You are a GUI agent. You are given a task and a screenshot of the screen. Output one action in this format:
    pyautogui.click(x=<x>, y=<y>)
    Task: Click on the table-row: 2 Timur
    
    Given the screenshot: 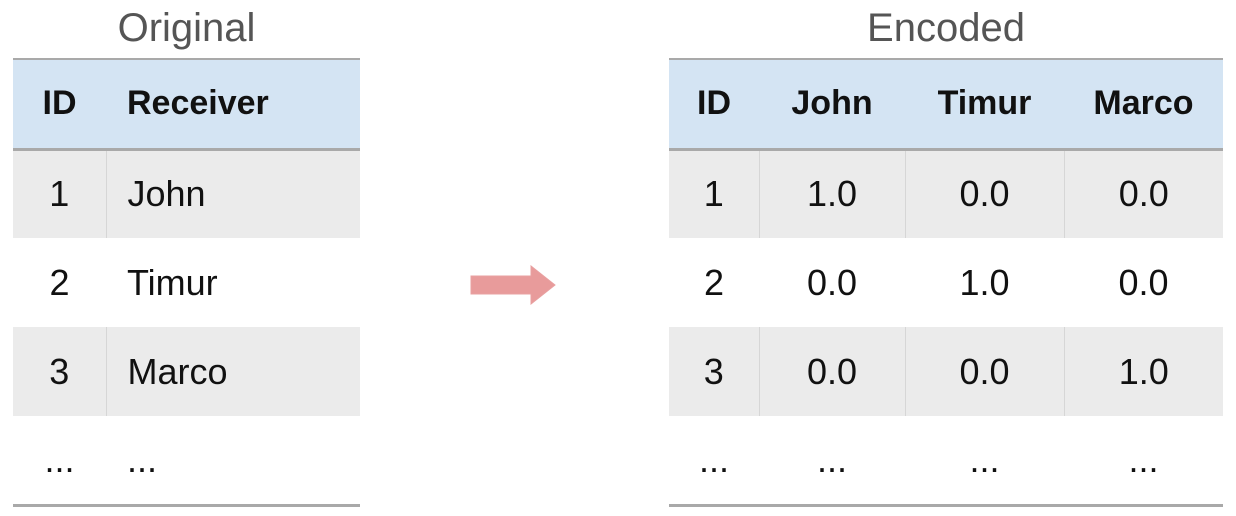 What is the action you would take?
    pyautogui.click(x=186, y=282)
    